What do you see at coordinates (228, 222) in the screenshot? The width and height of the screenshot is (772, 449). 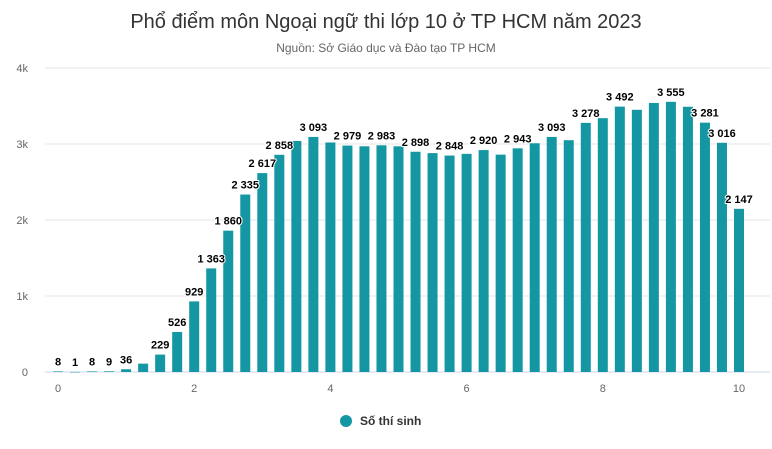 I see `data-label: 1 860` at bounding box center [228, 222].